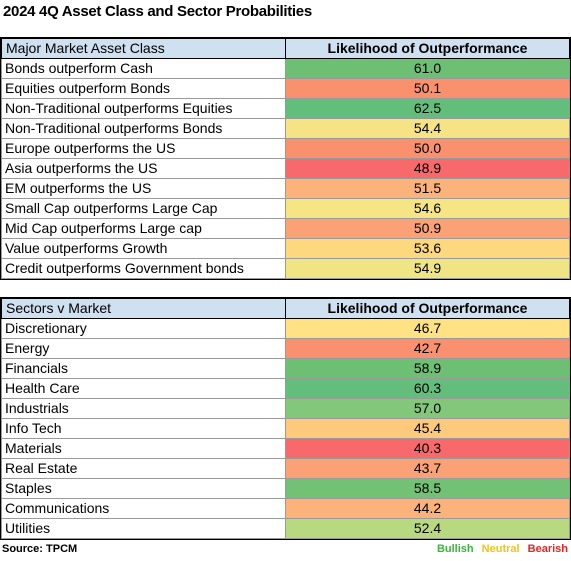  Describe the element at coordinates (427, 508) in the screenshot. I see `sector-row-value: 44.2` at that location.